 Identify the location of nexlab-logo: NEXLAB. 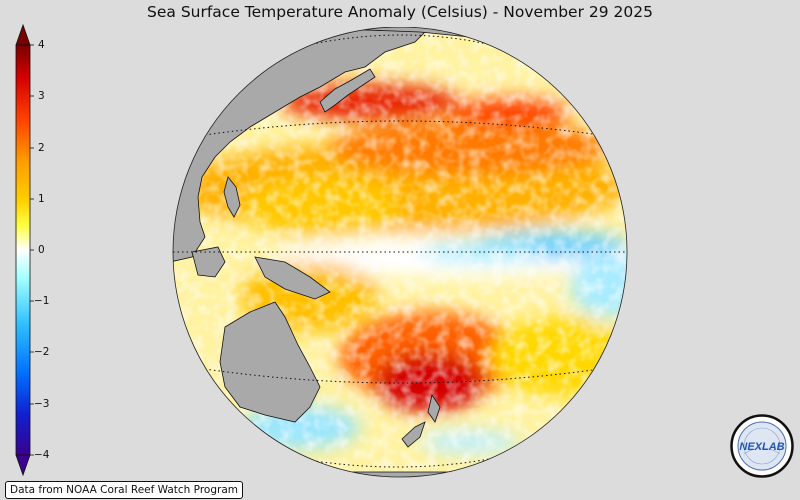
(762, 446).